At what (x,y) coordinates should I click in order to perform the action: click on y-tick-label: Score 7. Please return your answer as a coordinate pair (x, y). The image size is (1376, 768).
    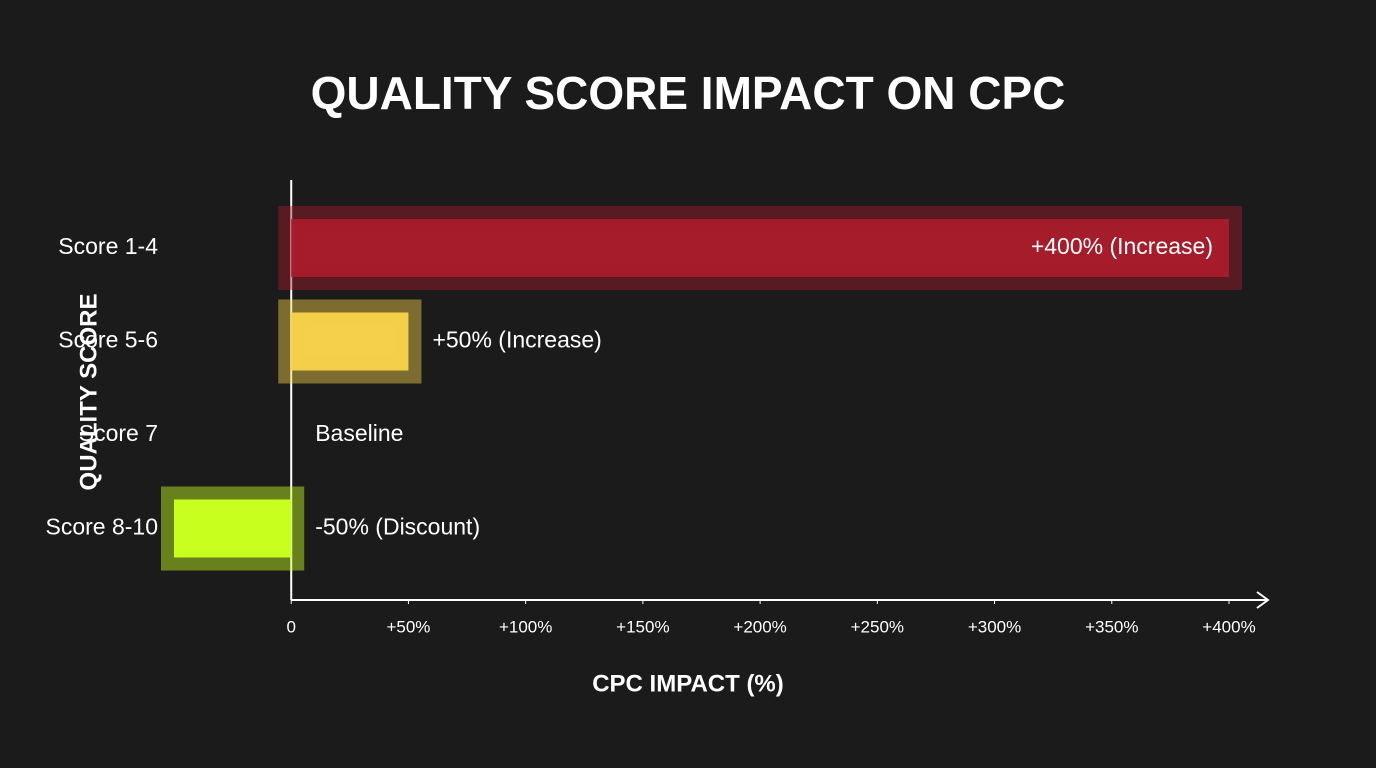
    Looking at the image, I should click on (118, 433).